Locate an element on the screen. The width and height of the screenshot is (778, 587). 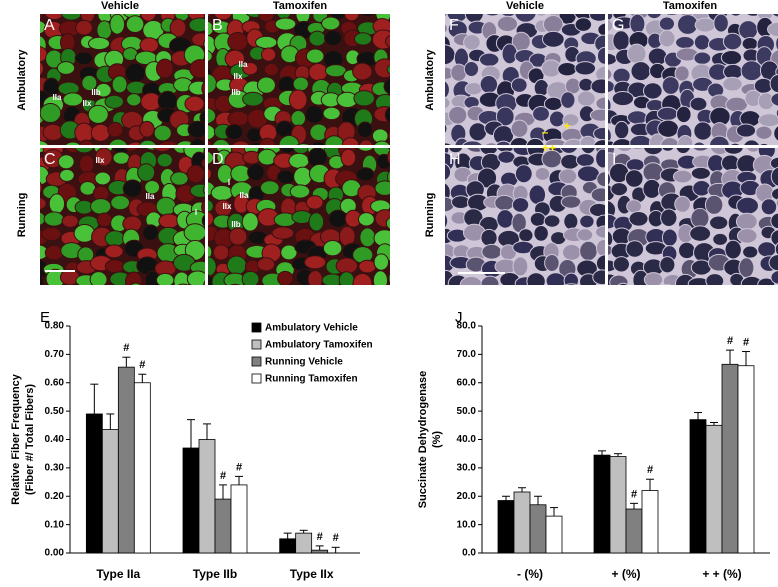
y-axis-label: (Fiber #/ Total Fibers) is located at coordinates (30, 439).